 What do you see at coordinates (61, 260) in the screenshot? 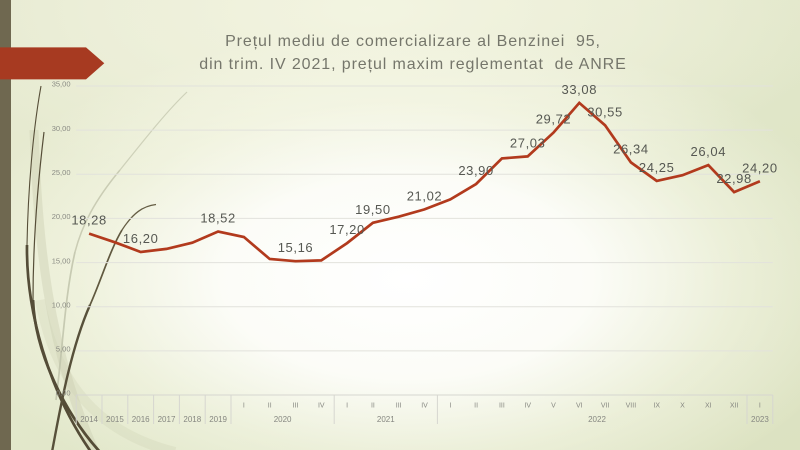
I see `svg-text: 15,00` at bounding box center [61, 260].